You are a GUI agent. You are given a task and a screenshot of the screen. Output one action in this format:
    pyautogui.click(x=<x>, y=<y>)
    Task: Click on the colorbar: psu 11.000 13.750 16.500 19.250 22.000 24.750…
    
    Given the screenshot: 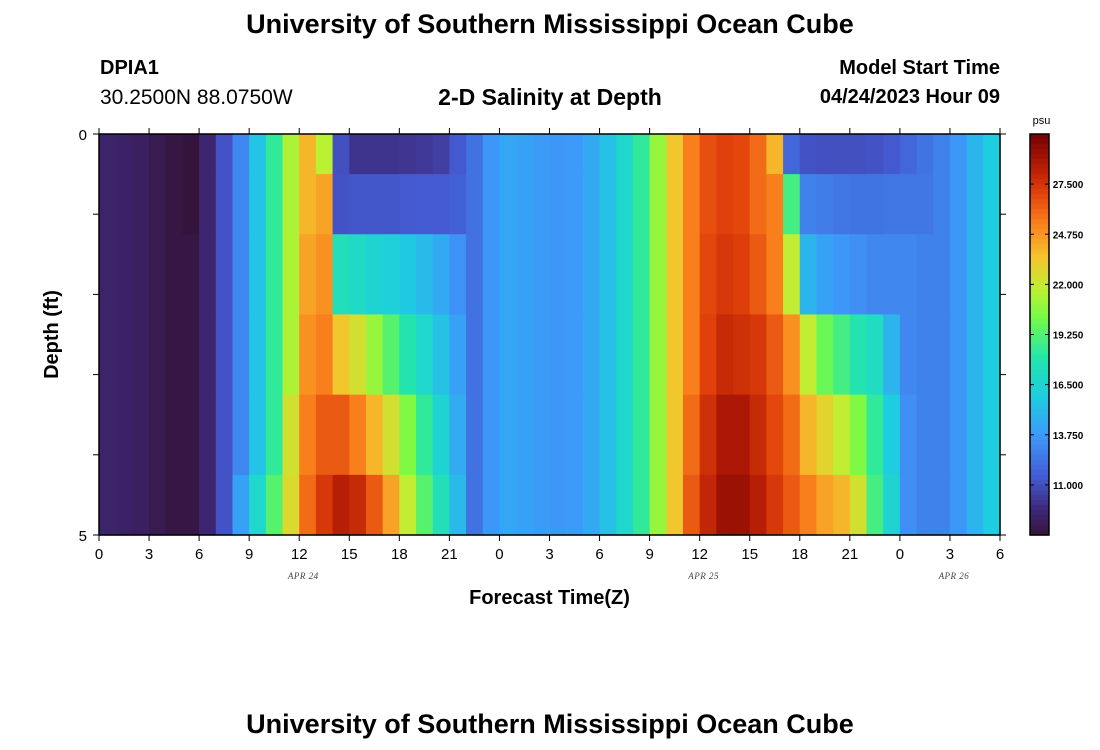 What is the action you would take?
    pyautogui.click(x=1056, y=325)
    